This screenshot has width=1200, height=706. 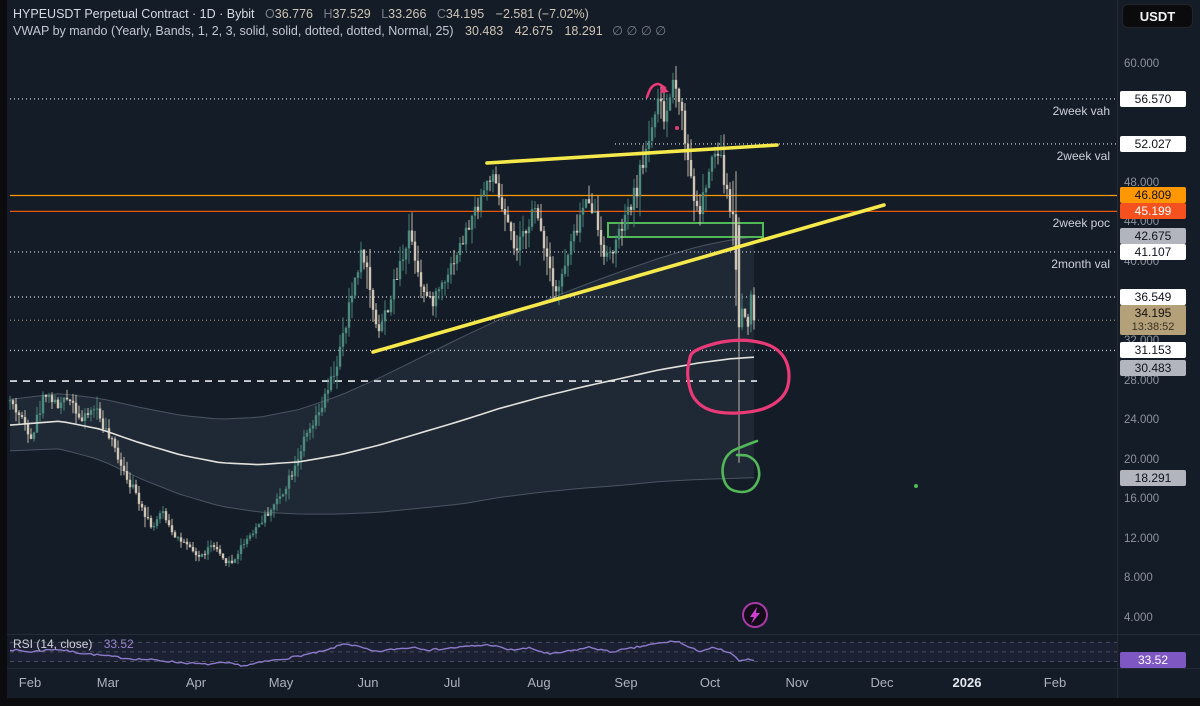 I want to click on price-level-label: 30.483, so click(x=1153, y=368).